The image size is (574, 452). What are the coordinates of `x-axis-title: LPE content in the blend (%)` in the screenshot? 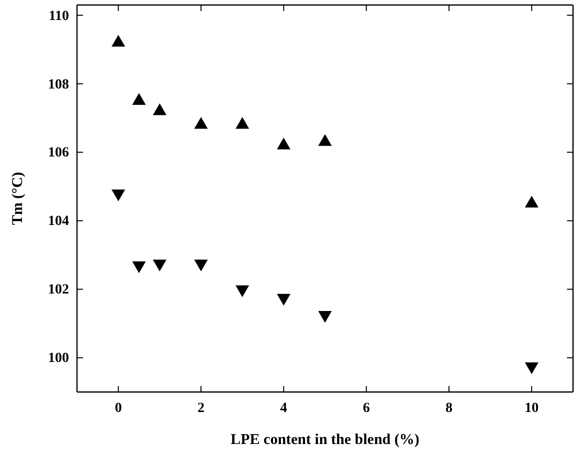 It's located at (325, 440).